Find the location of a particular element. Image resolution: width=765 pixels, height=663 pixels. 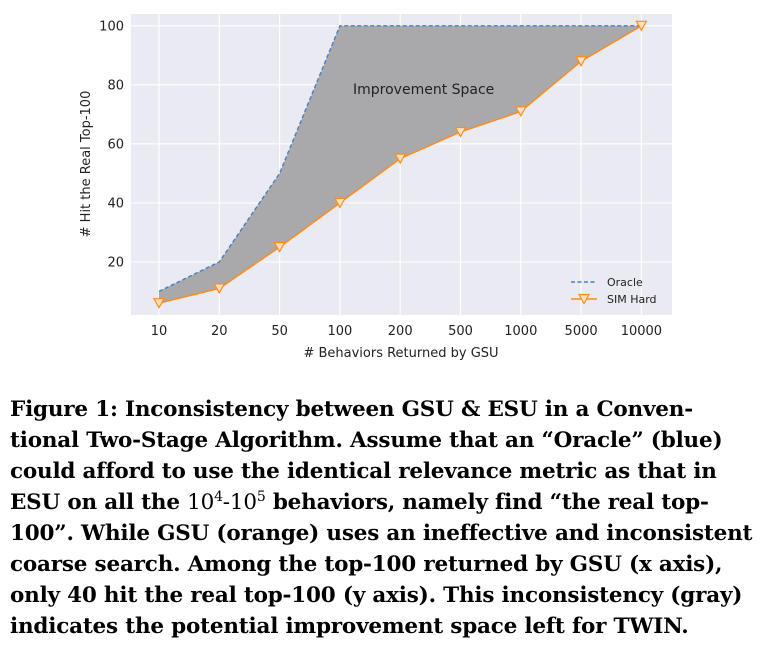

x-tick-label: 5000 is located at coordinates (581, 331).